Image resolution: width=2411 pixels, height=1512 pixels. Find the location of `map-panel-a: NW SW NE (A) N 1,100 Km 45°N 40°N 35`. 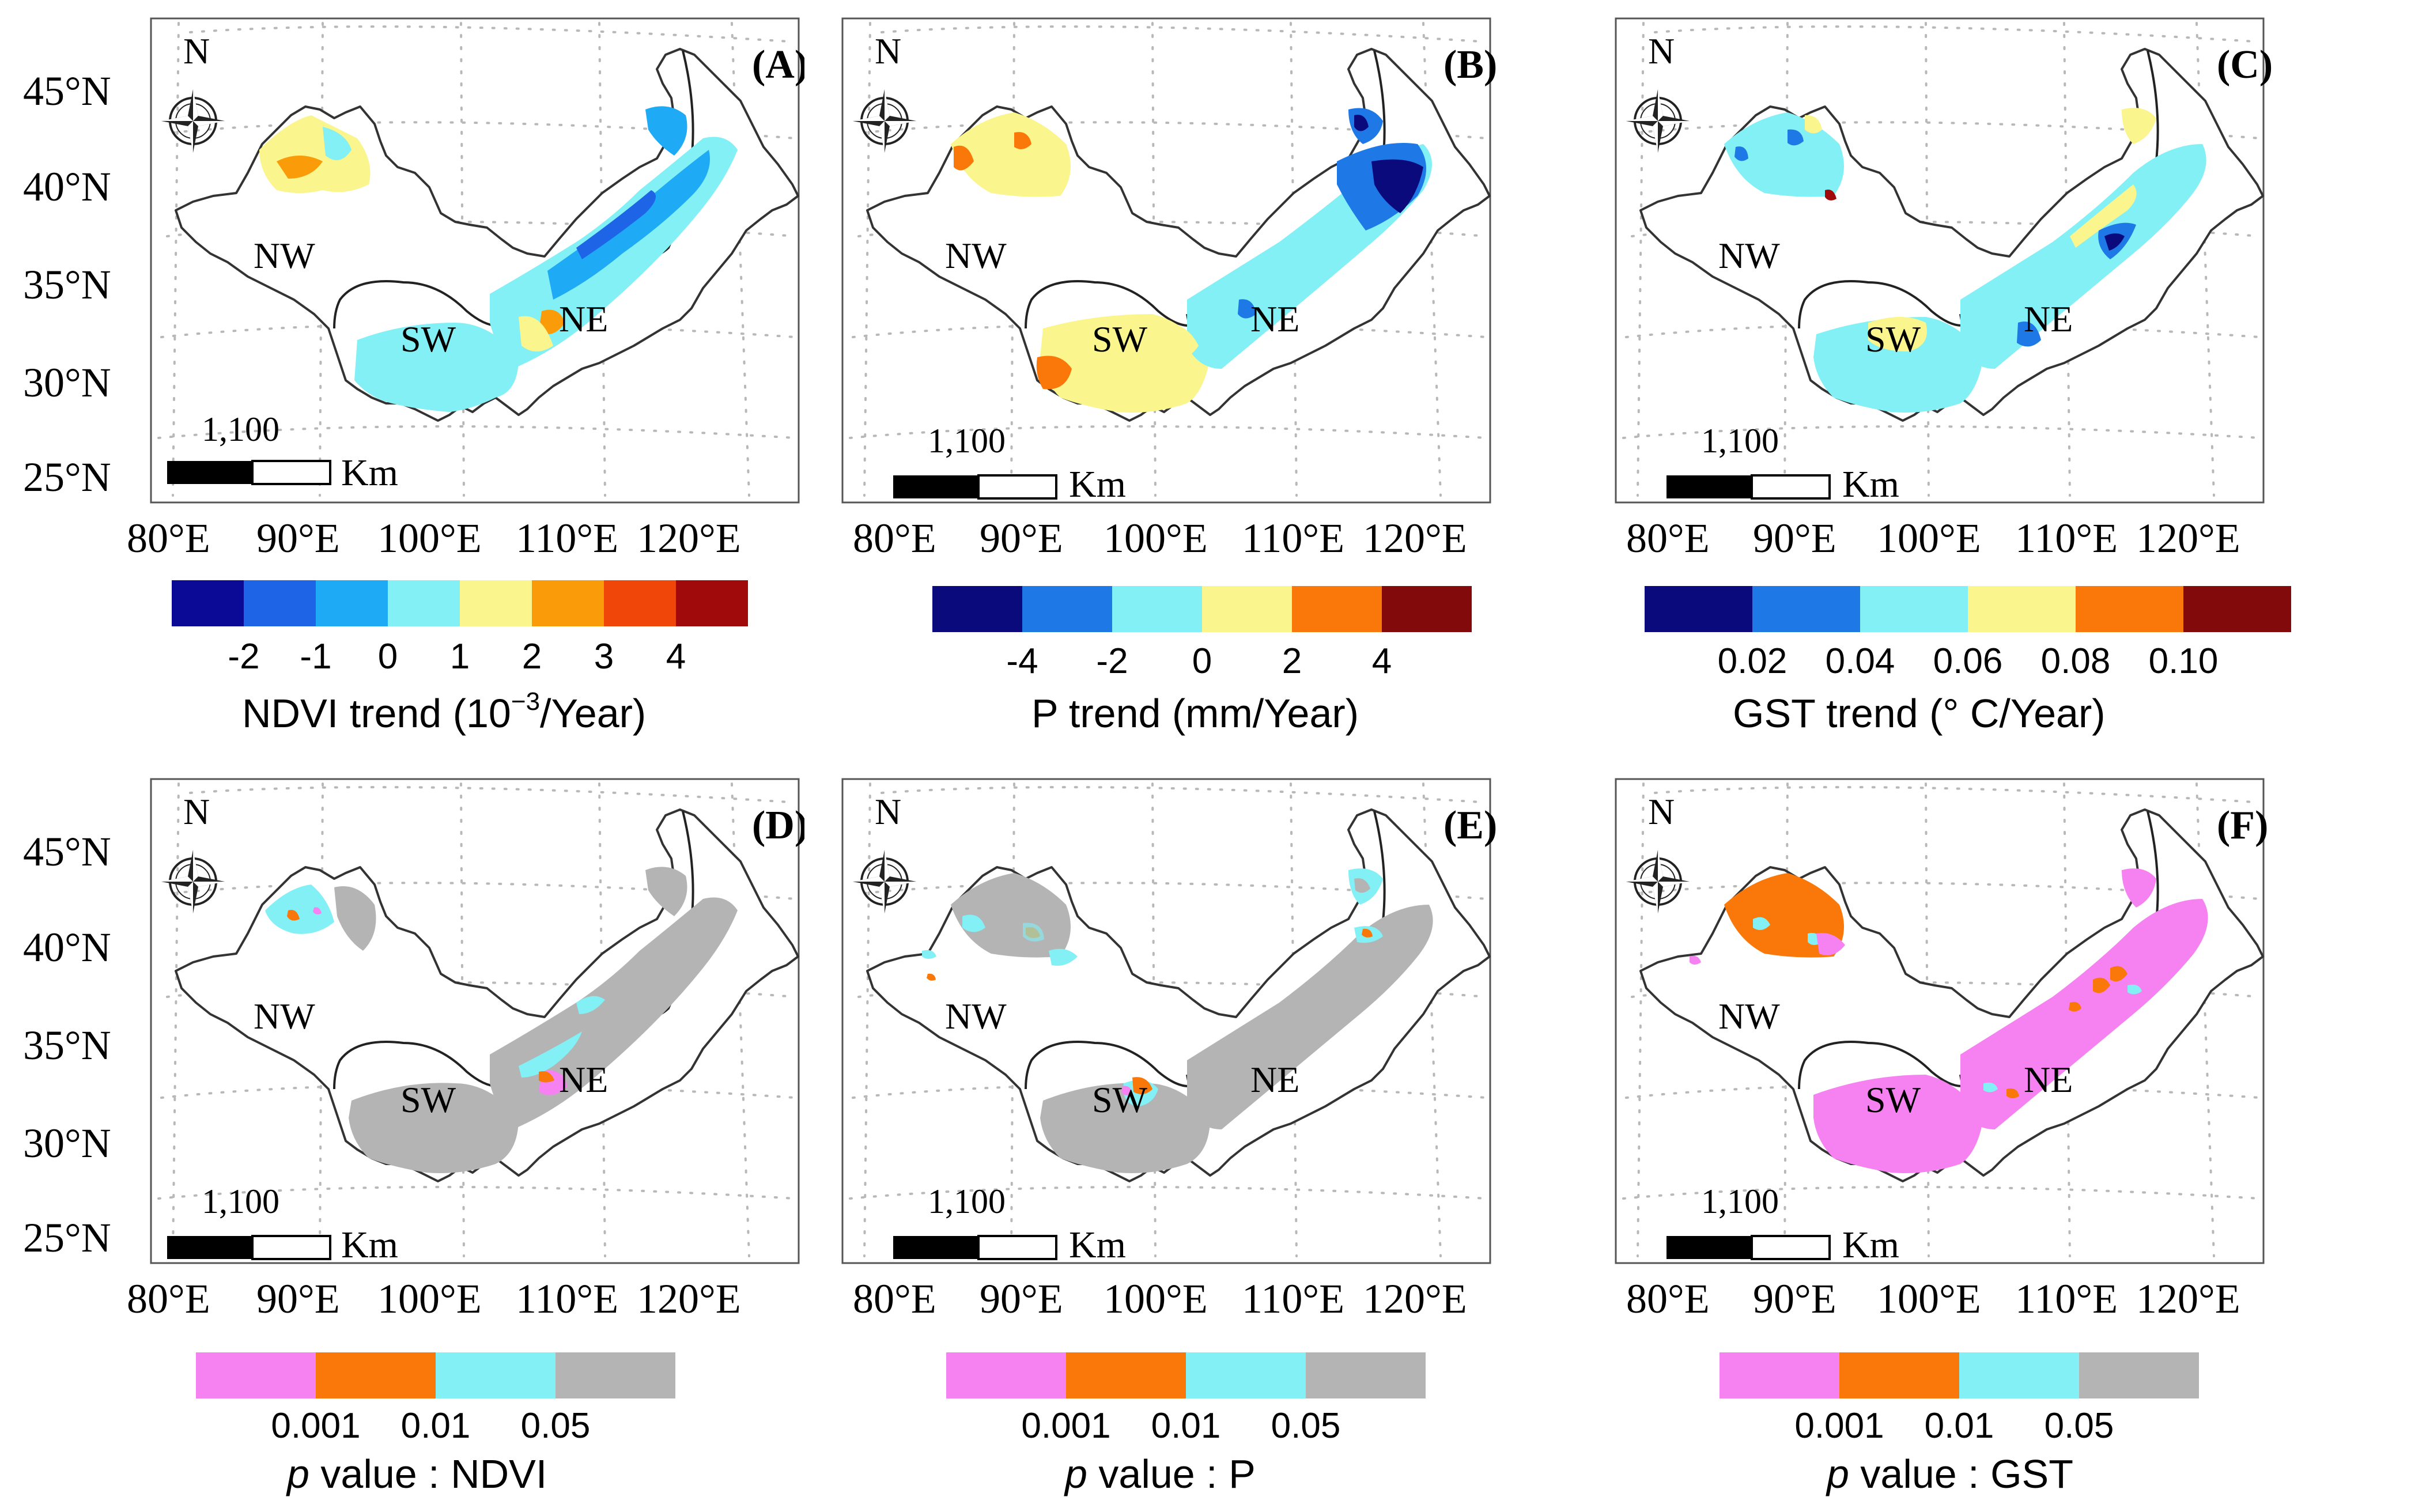

map-panel-a: NW SW NE (A) N 1,100 Km 45°N 40°N 35 is located at coordinates (413, 289).